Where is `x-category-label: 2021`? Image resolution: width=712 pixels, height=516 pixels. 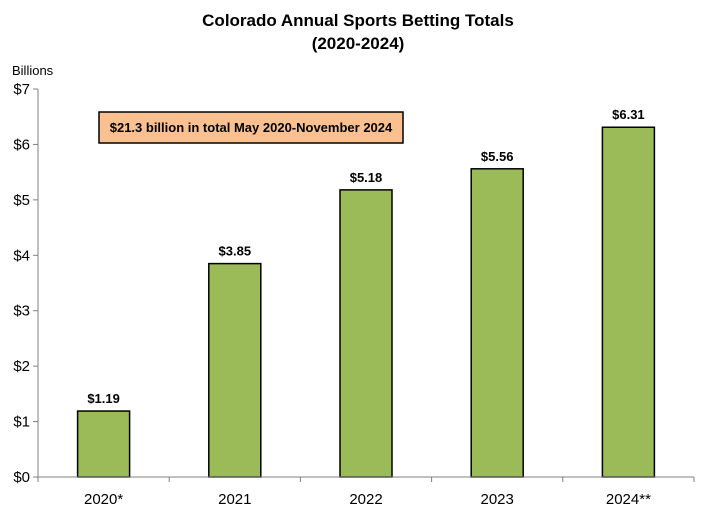
x-category-label: 2021 is located at coordinates (234, 499).